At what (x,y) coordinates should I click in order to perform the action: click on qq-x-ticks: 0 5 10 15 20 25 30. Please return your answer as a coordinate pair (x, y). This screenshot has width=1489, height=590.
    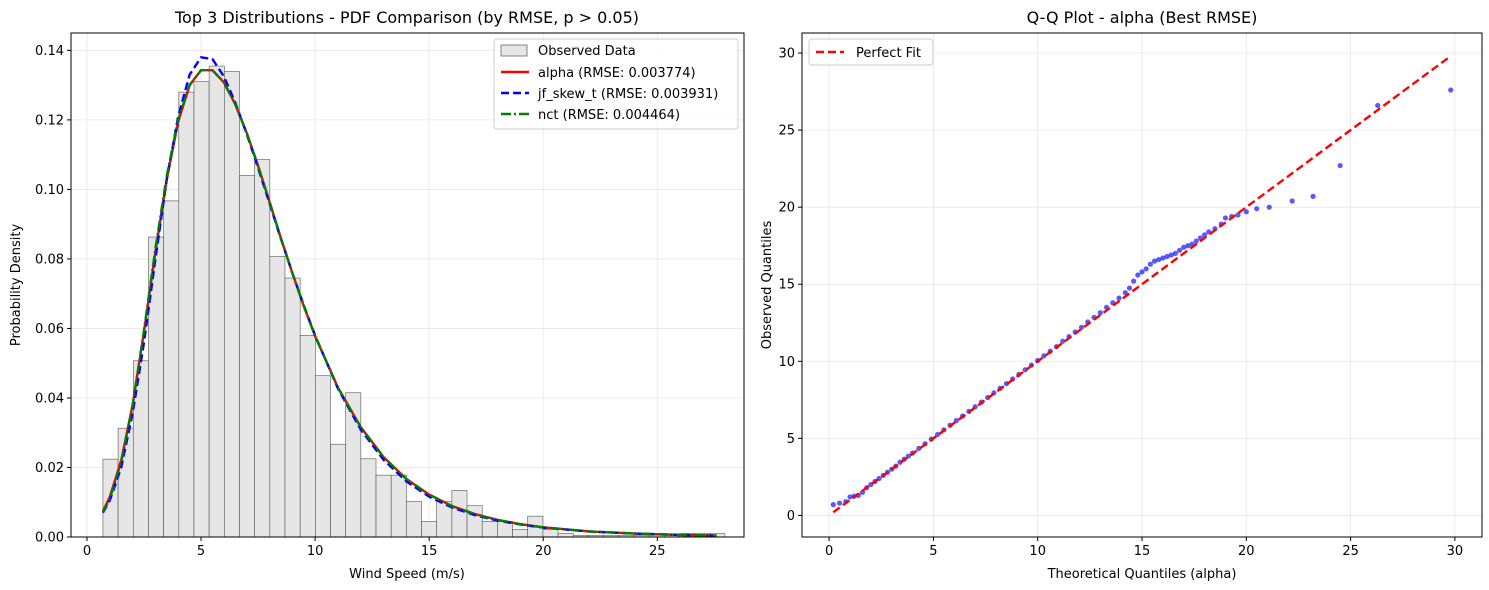
    Looking at the image, I should click on (1144, 548).